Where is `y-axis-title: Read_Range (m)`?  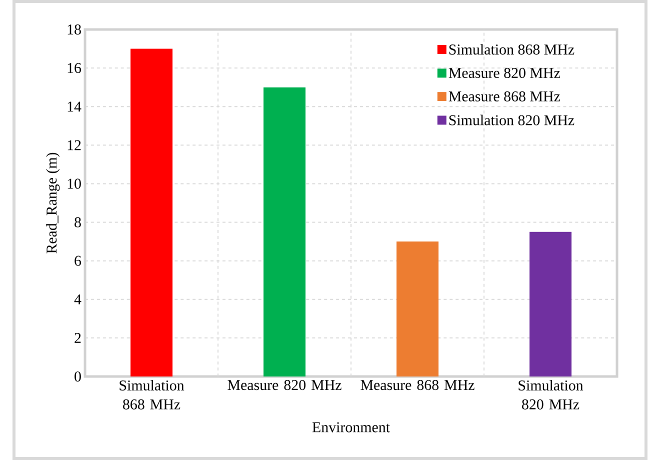
y-axis-title: Read_Range (m) is located at coordinates (53, 203).